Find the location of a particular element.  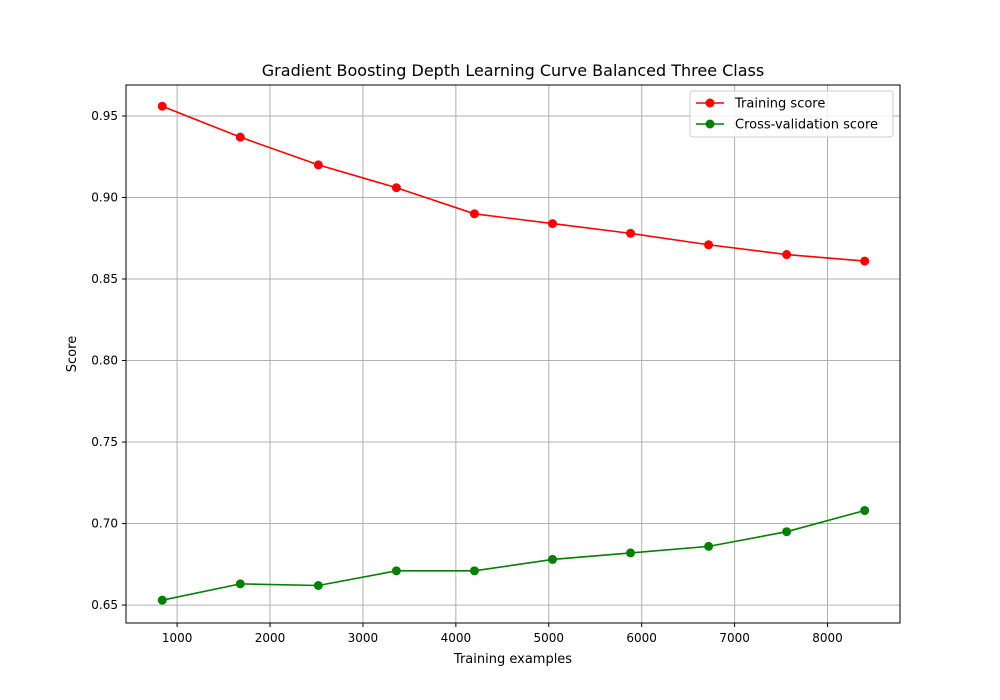

legend-label: Training score is located at coordinates (779, 104).